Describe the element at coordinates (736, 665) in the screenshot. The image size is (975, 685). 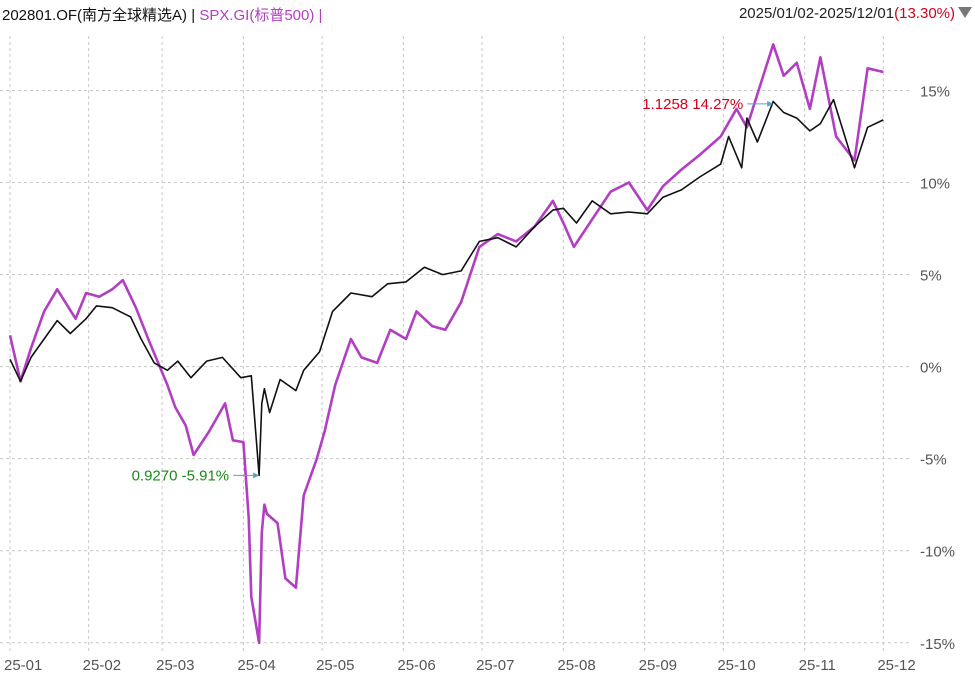
I see `x-tick-label: 25-10` at that location.